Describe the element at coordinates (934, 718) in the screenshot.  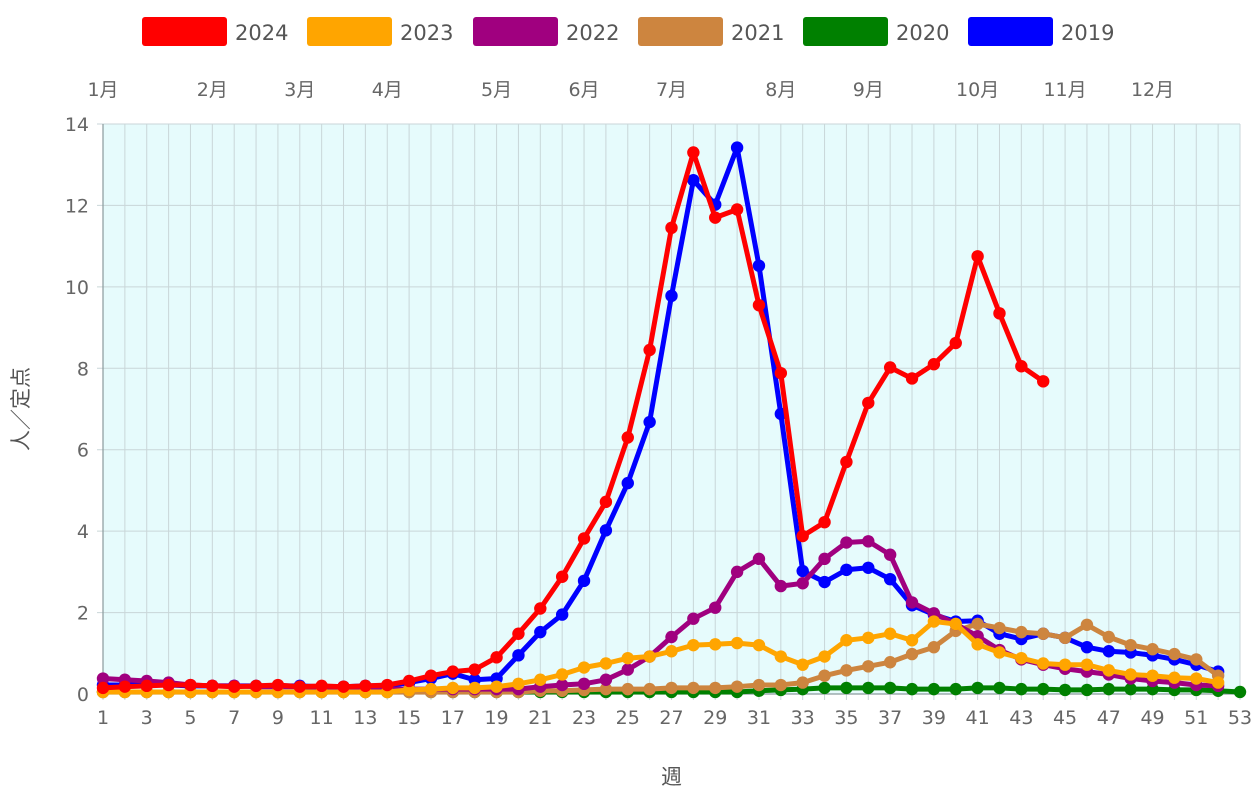
I see `x-tick-label: 39` at that location.